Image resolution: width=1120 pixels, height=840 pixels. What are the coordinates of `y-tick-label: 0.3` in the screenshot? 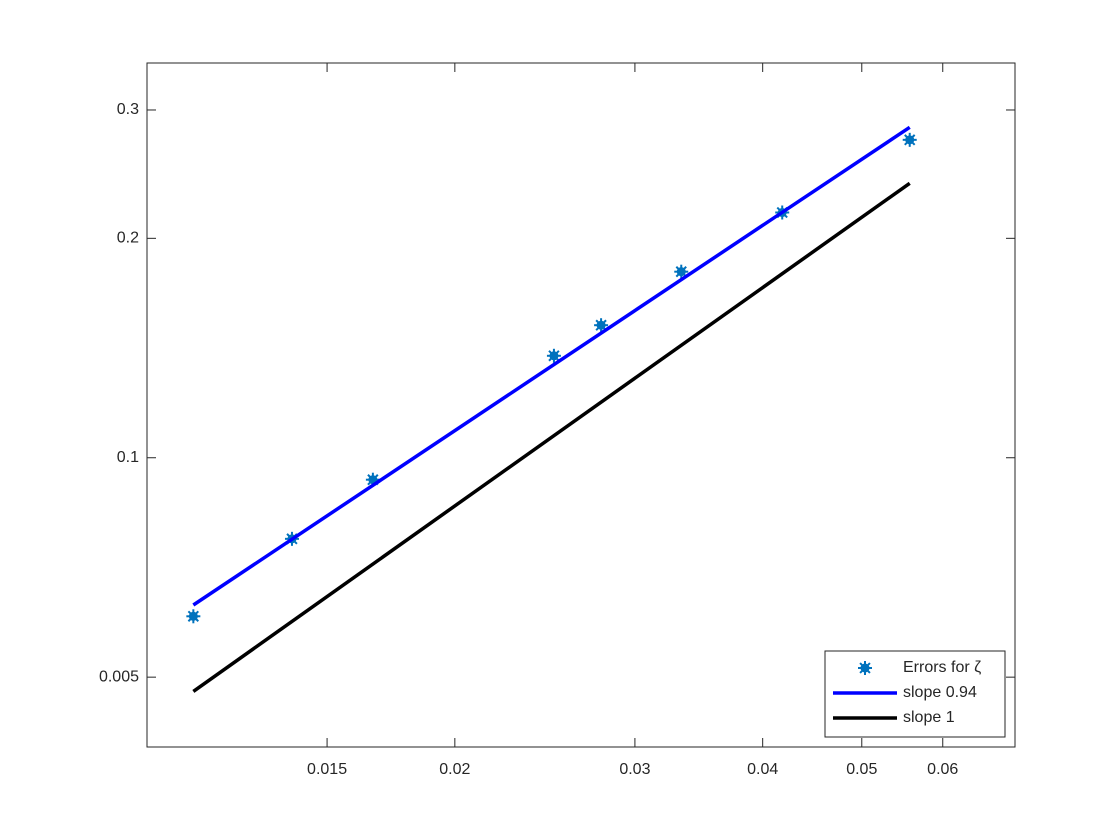 It's located at (128, 109).